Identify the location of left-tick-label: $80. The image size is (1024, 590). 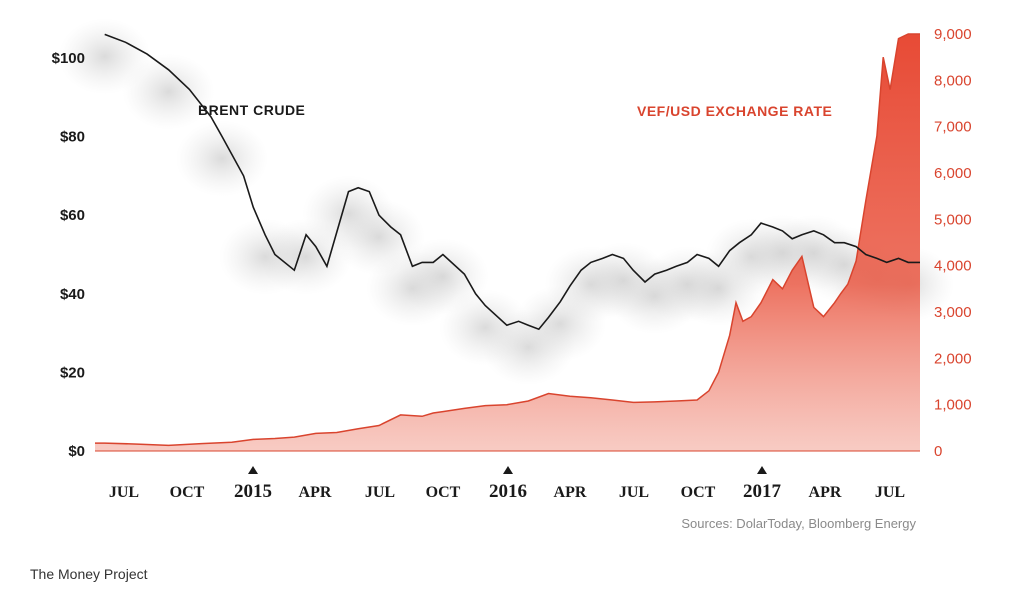
(72, 137).